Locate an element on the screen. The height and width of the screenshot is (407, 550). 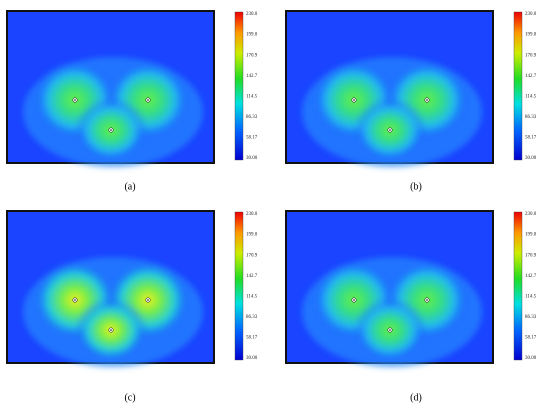
panel-label: (c) is located at coordinates (129, 397).